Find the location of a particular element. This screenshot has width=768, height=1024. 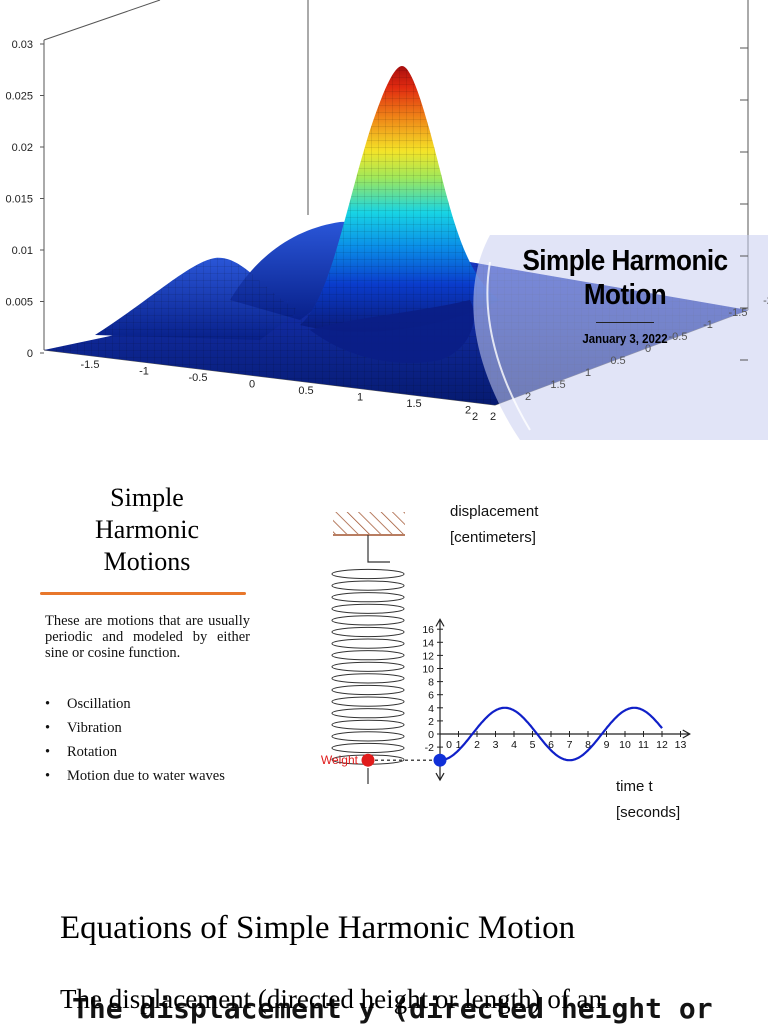

ylabel-line-1: displacement is located at coordinates (494, 511).